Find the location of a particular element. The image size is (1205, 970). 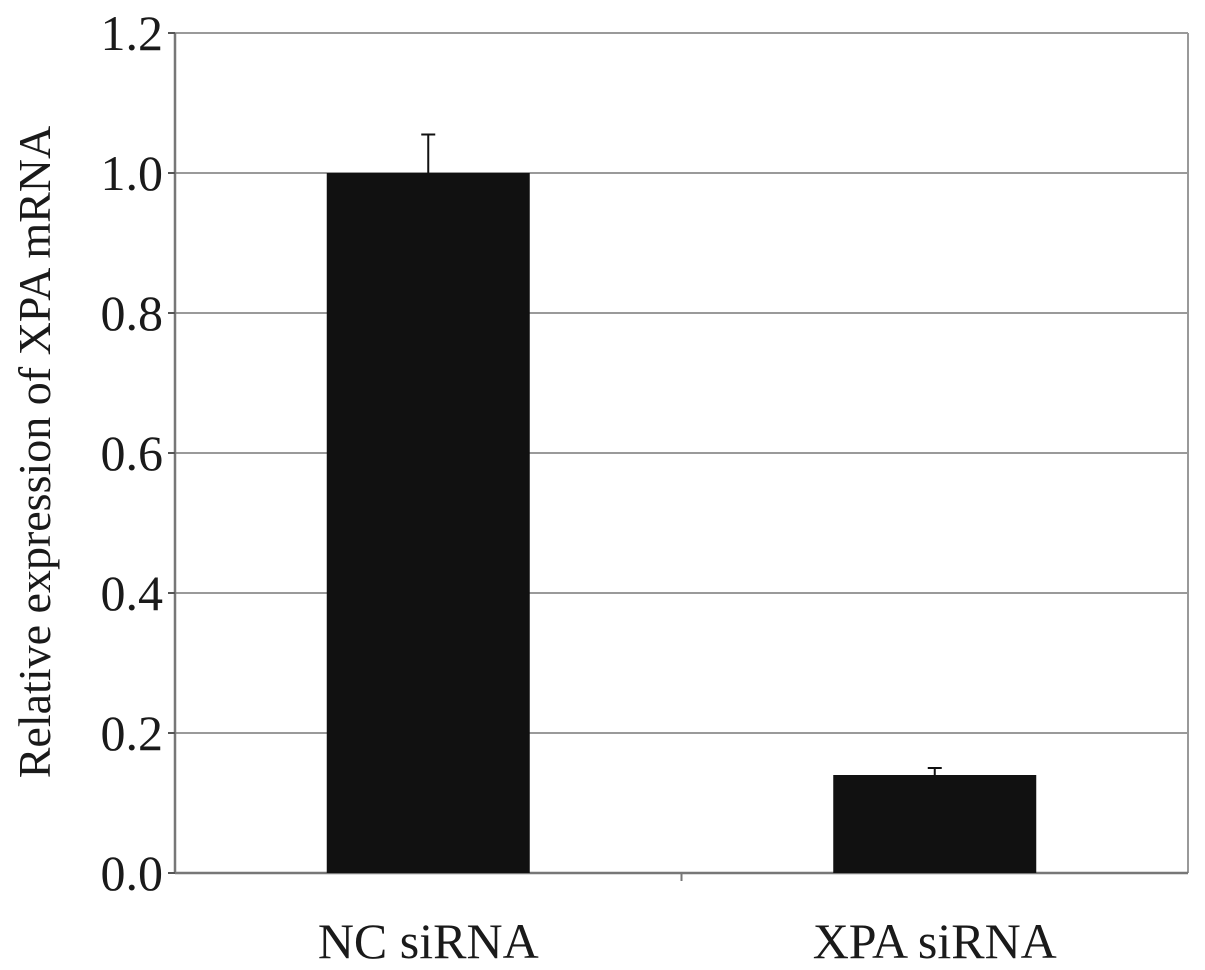

y-tick-label: 0.8 is located at coordinates (132, 313).